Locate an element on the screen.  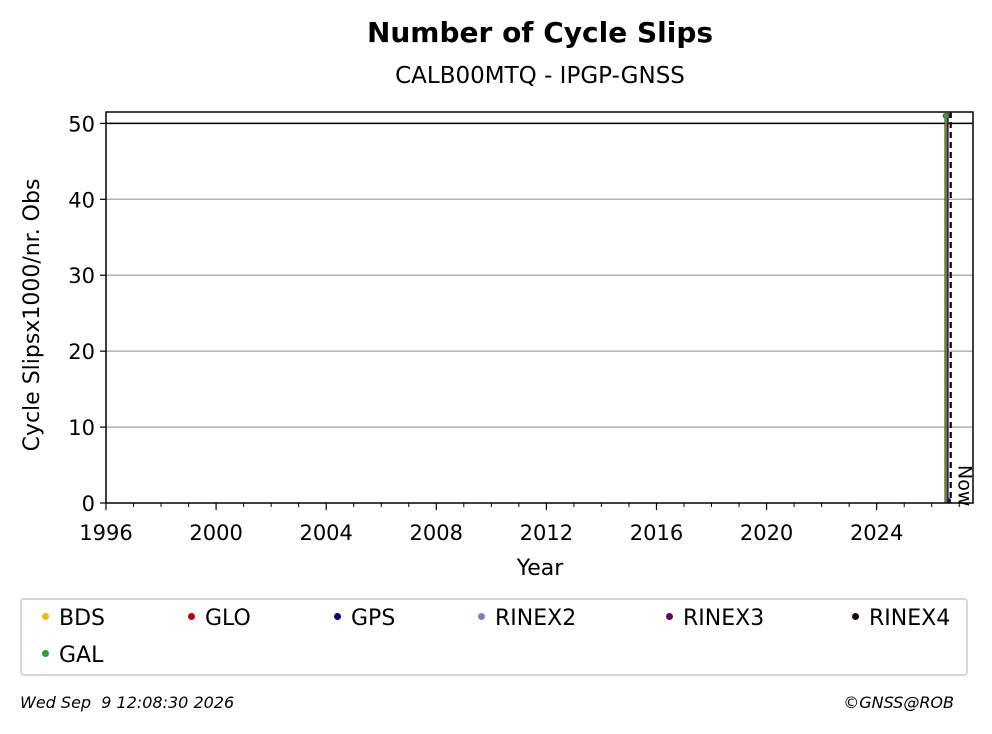
legend-item-gal: GAL is located at coordinates (72, 656).